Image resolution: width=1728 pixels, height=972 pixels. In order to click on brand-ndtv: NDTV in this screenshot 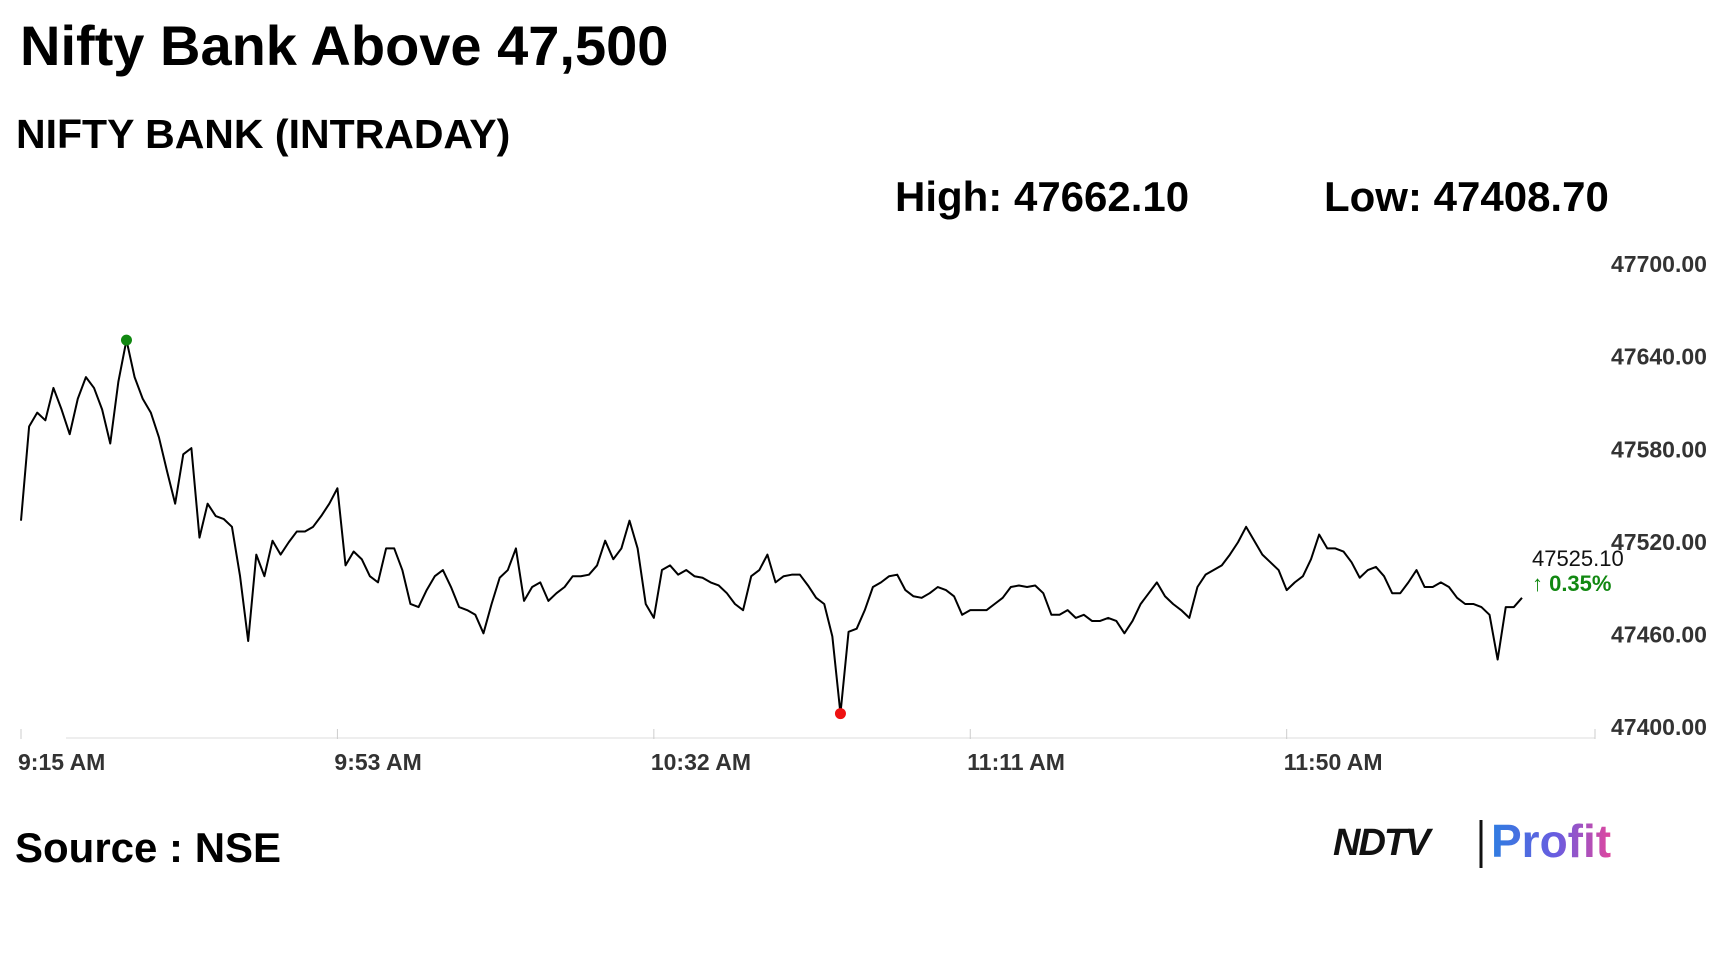, I will do `click(1383, 843)`.